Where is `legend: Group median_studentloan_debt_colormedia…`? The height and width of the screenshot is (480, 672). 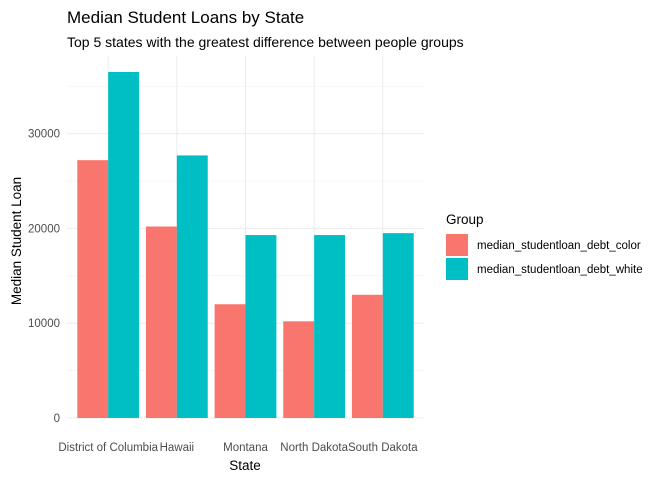
legend: Group median_studentloan_debt_colormedia… is located at coordinates (544, 246).